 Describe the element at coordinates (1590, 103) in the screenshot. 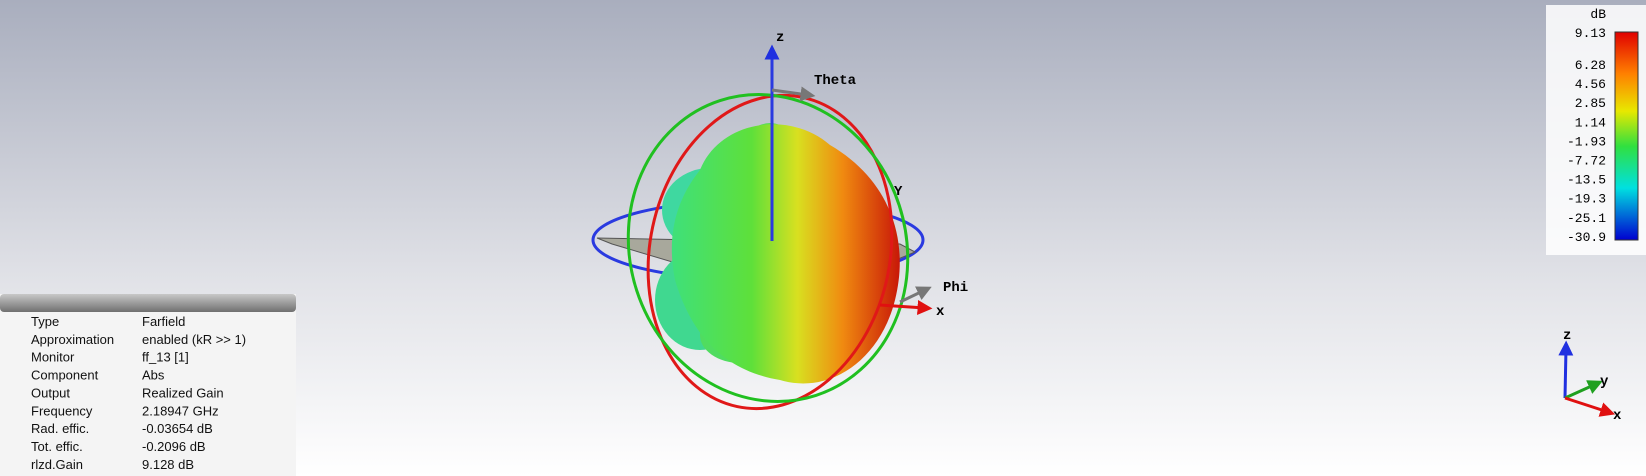

I see `colorbar-tick-label: 2.85` at that location.